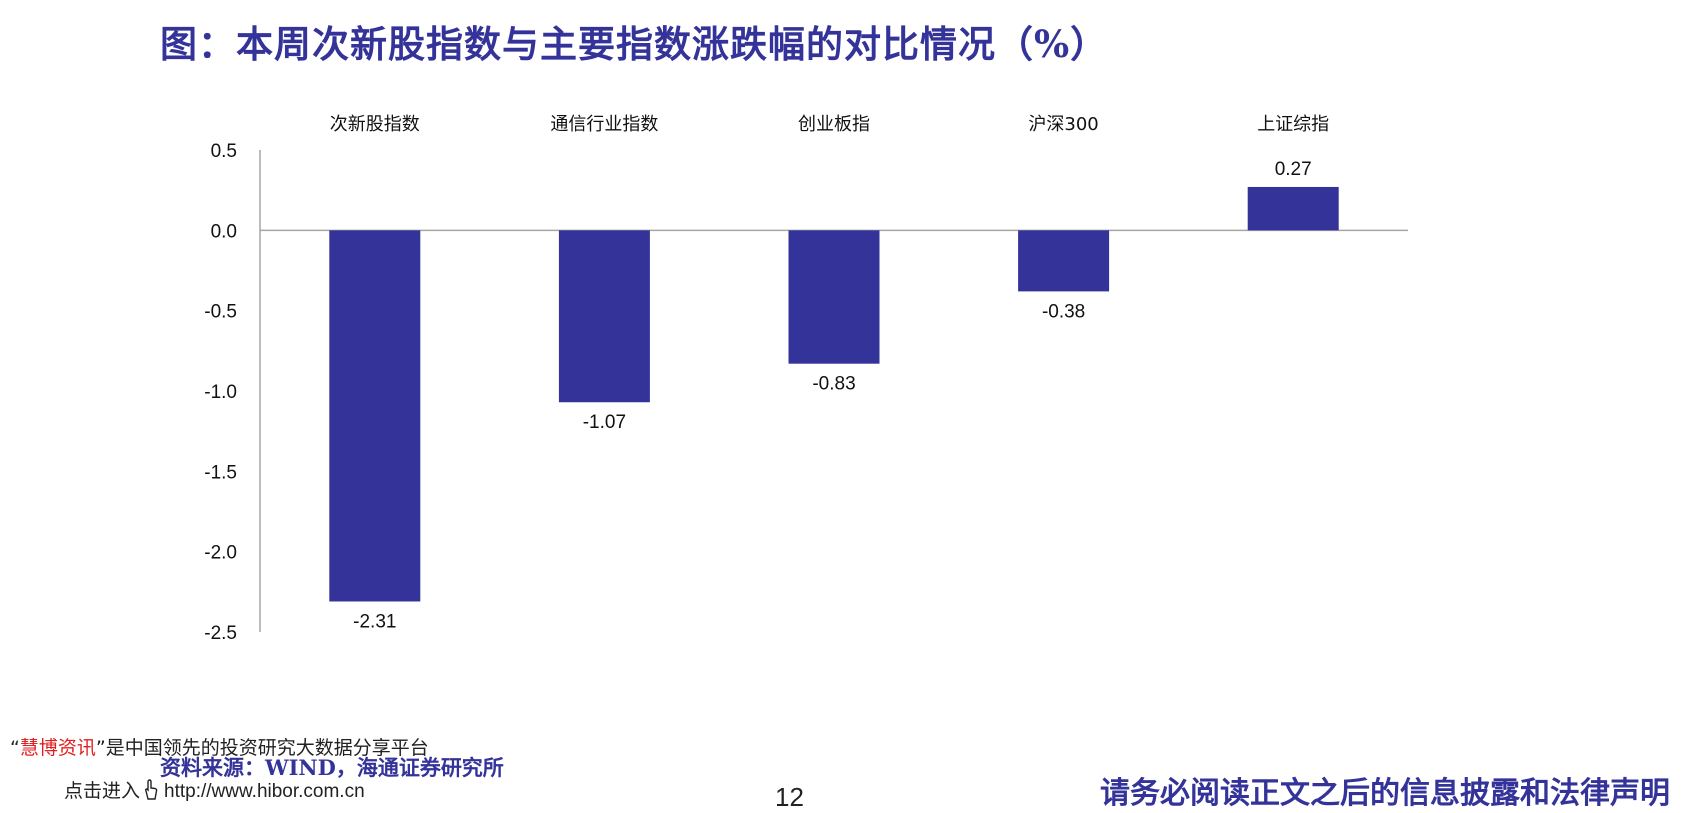 The width and height of the screenshot is (1684, 813). I want to click on category-label: 上证综指, so click(1293, 124).